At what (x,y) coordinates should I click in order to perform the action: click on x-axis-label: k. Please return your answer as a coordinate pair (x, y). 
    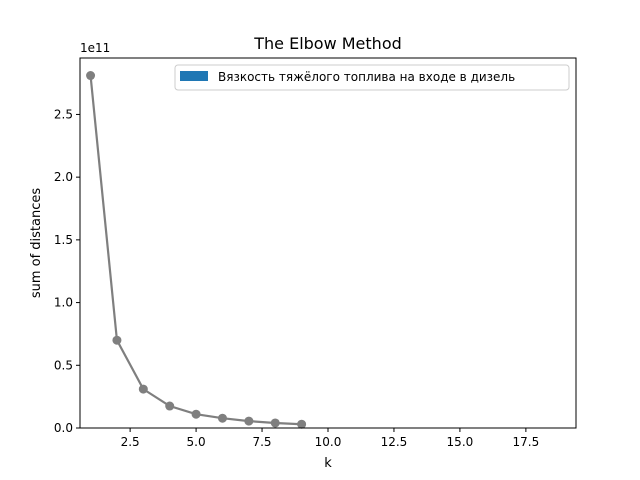
    Looking at the image, I should click on (328, 463).